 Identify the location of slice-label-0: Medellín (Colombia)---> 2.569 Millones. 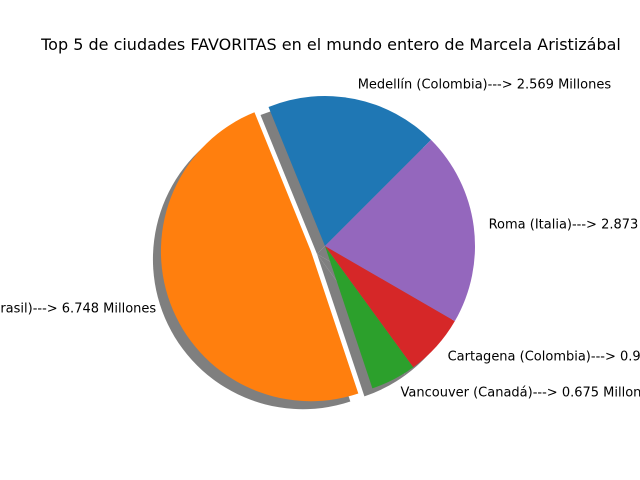
(485, 84).